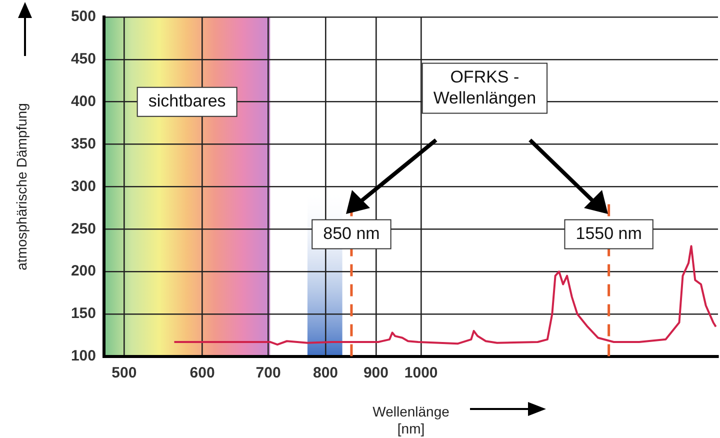 The width and height of the screenshot is (720, 438). What do you see at coordinates (124, 373) in the screenshot?
I see `x-tick-label: 500` at bounding box center [124, 373].